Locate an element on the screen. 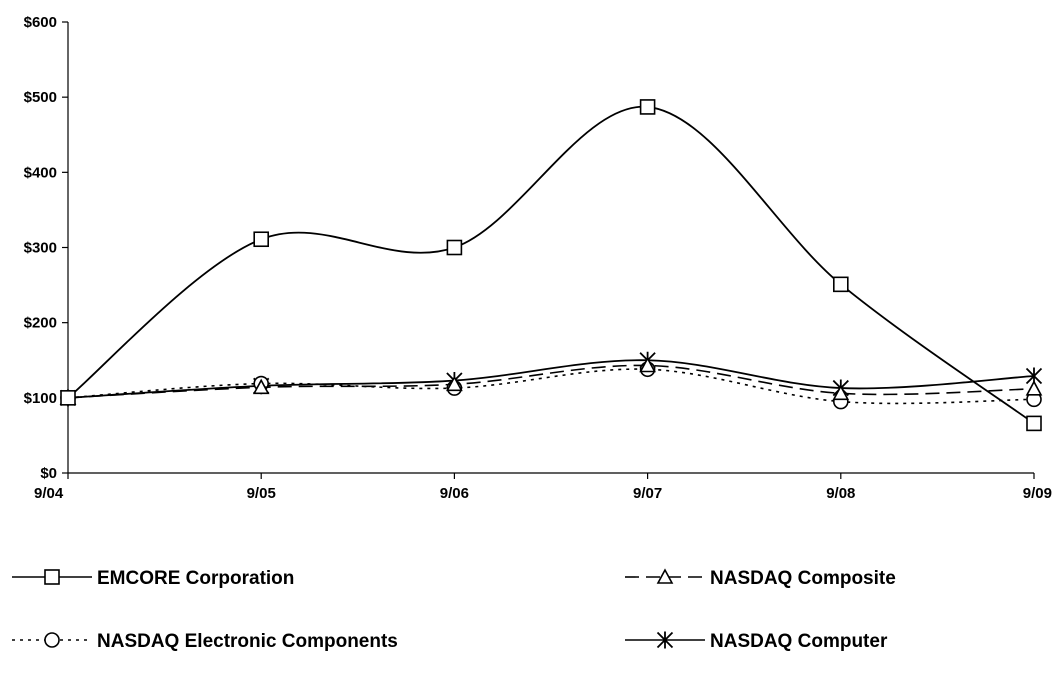 The width and height of the screenshot is (1055, 677). legend-marker-triangle is located at coordinates (665, 576).